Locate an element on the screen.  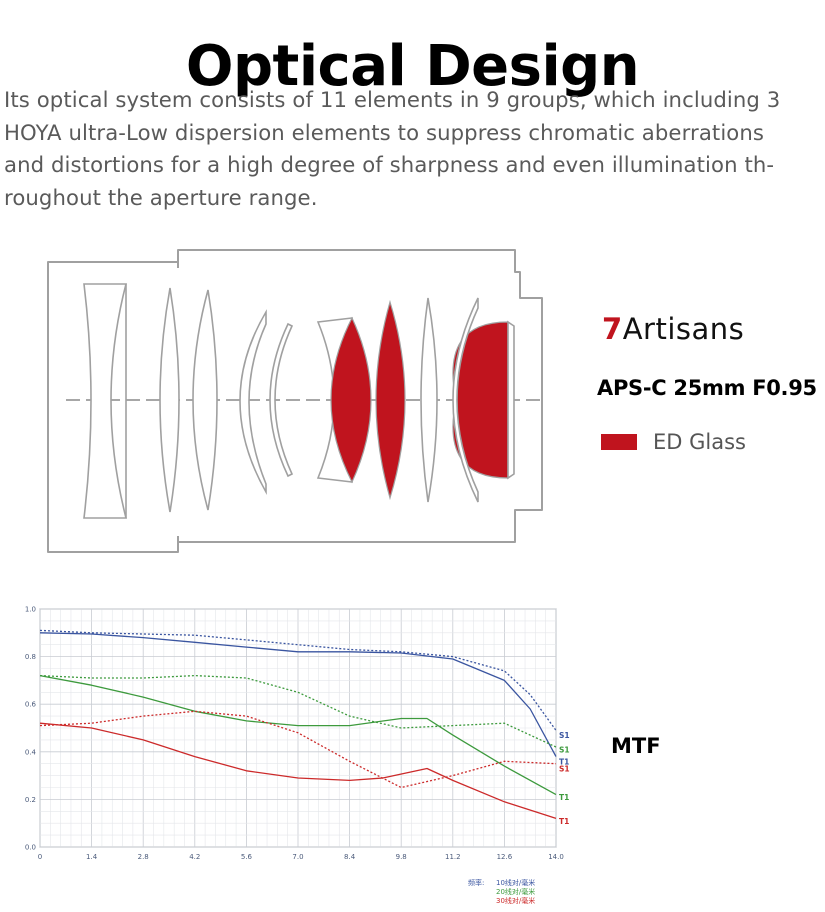
mtf-label: MTF is located at coordinates (636, 746).